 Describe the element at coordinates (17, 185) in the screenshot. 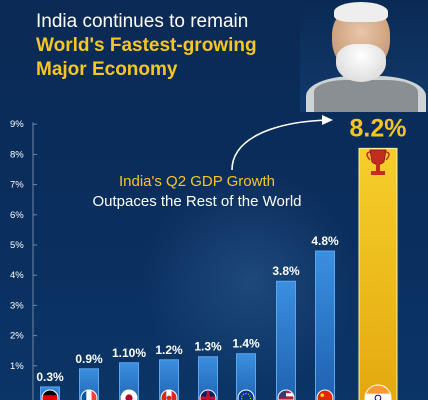

I see `y-tick-label: 7%` at that location.